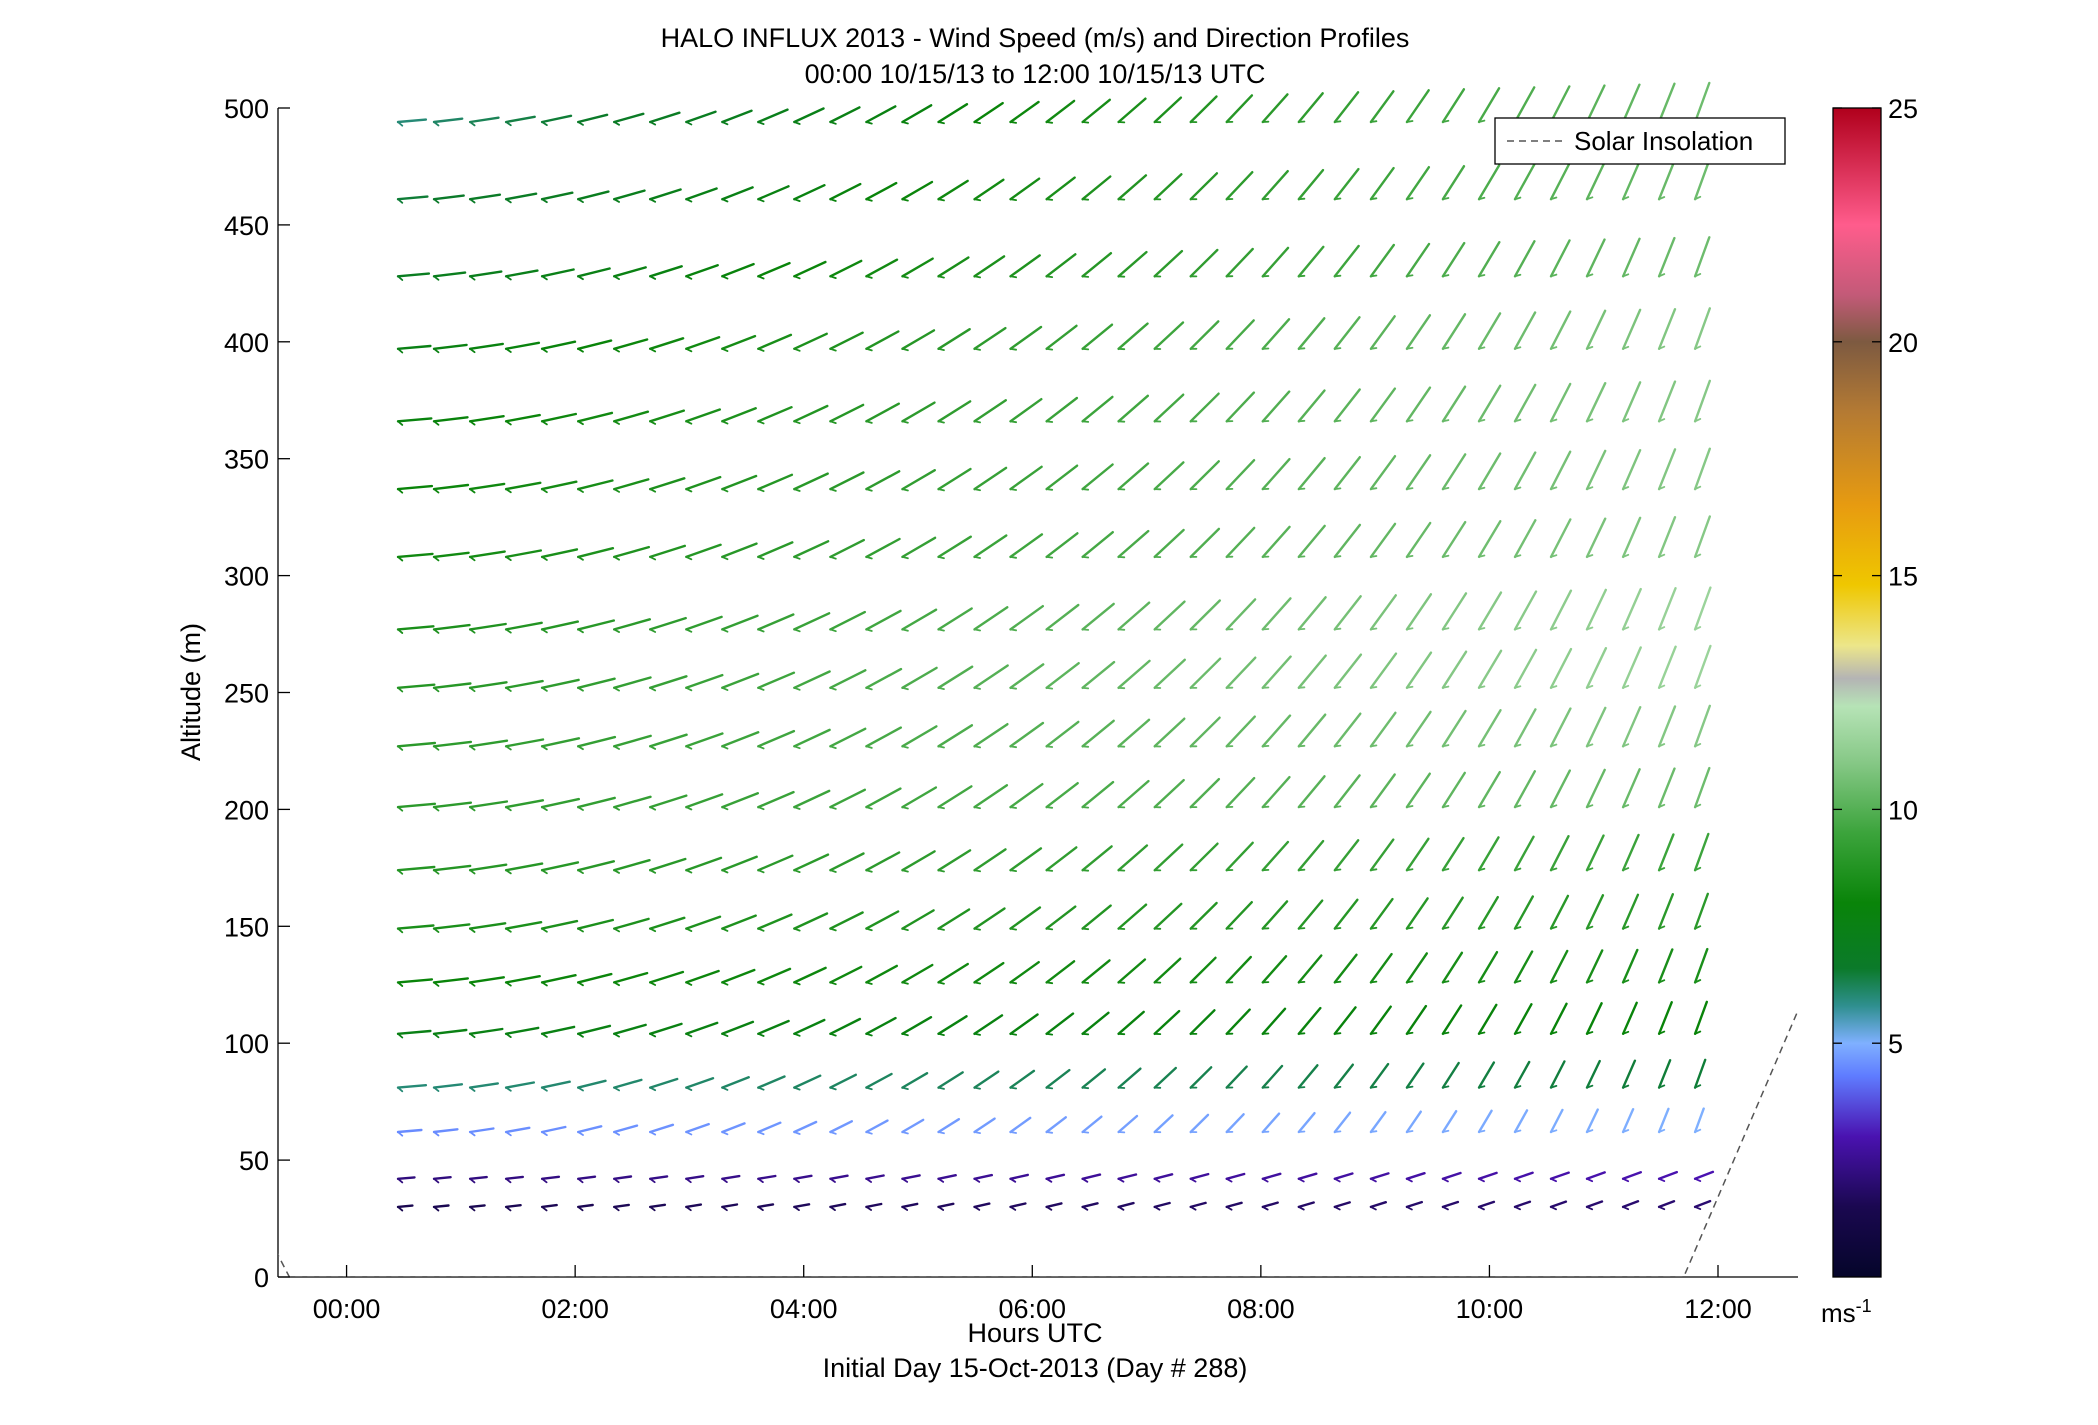 The height and width of the screenshot is (1425, 2098). I want to click on x-axis-ticks: 00:00 02:00 04:00 06:00 08:00 10:00 12:00, so click(1032, 1294).